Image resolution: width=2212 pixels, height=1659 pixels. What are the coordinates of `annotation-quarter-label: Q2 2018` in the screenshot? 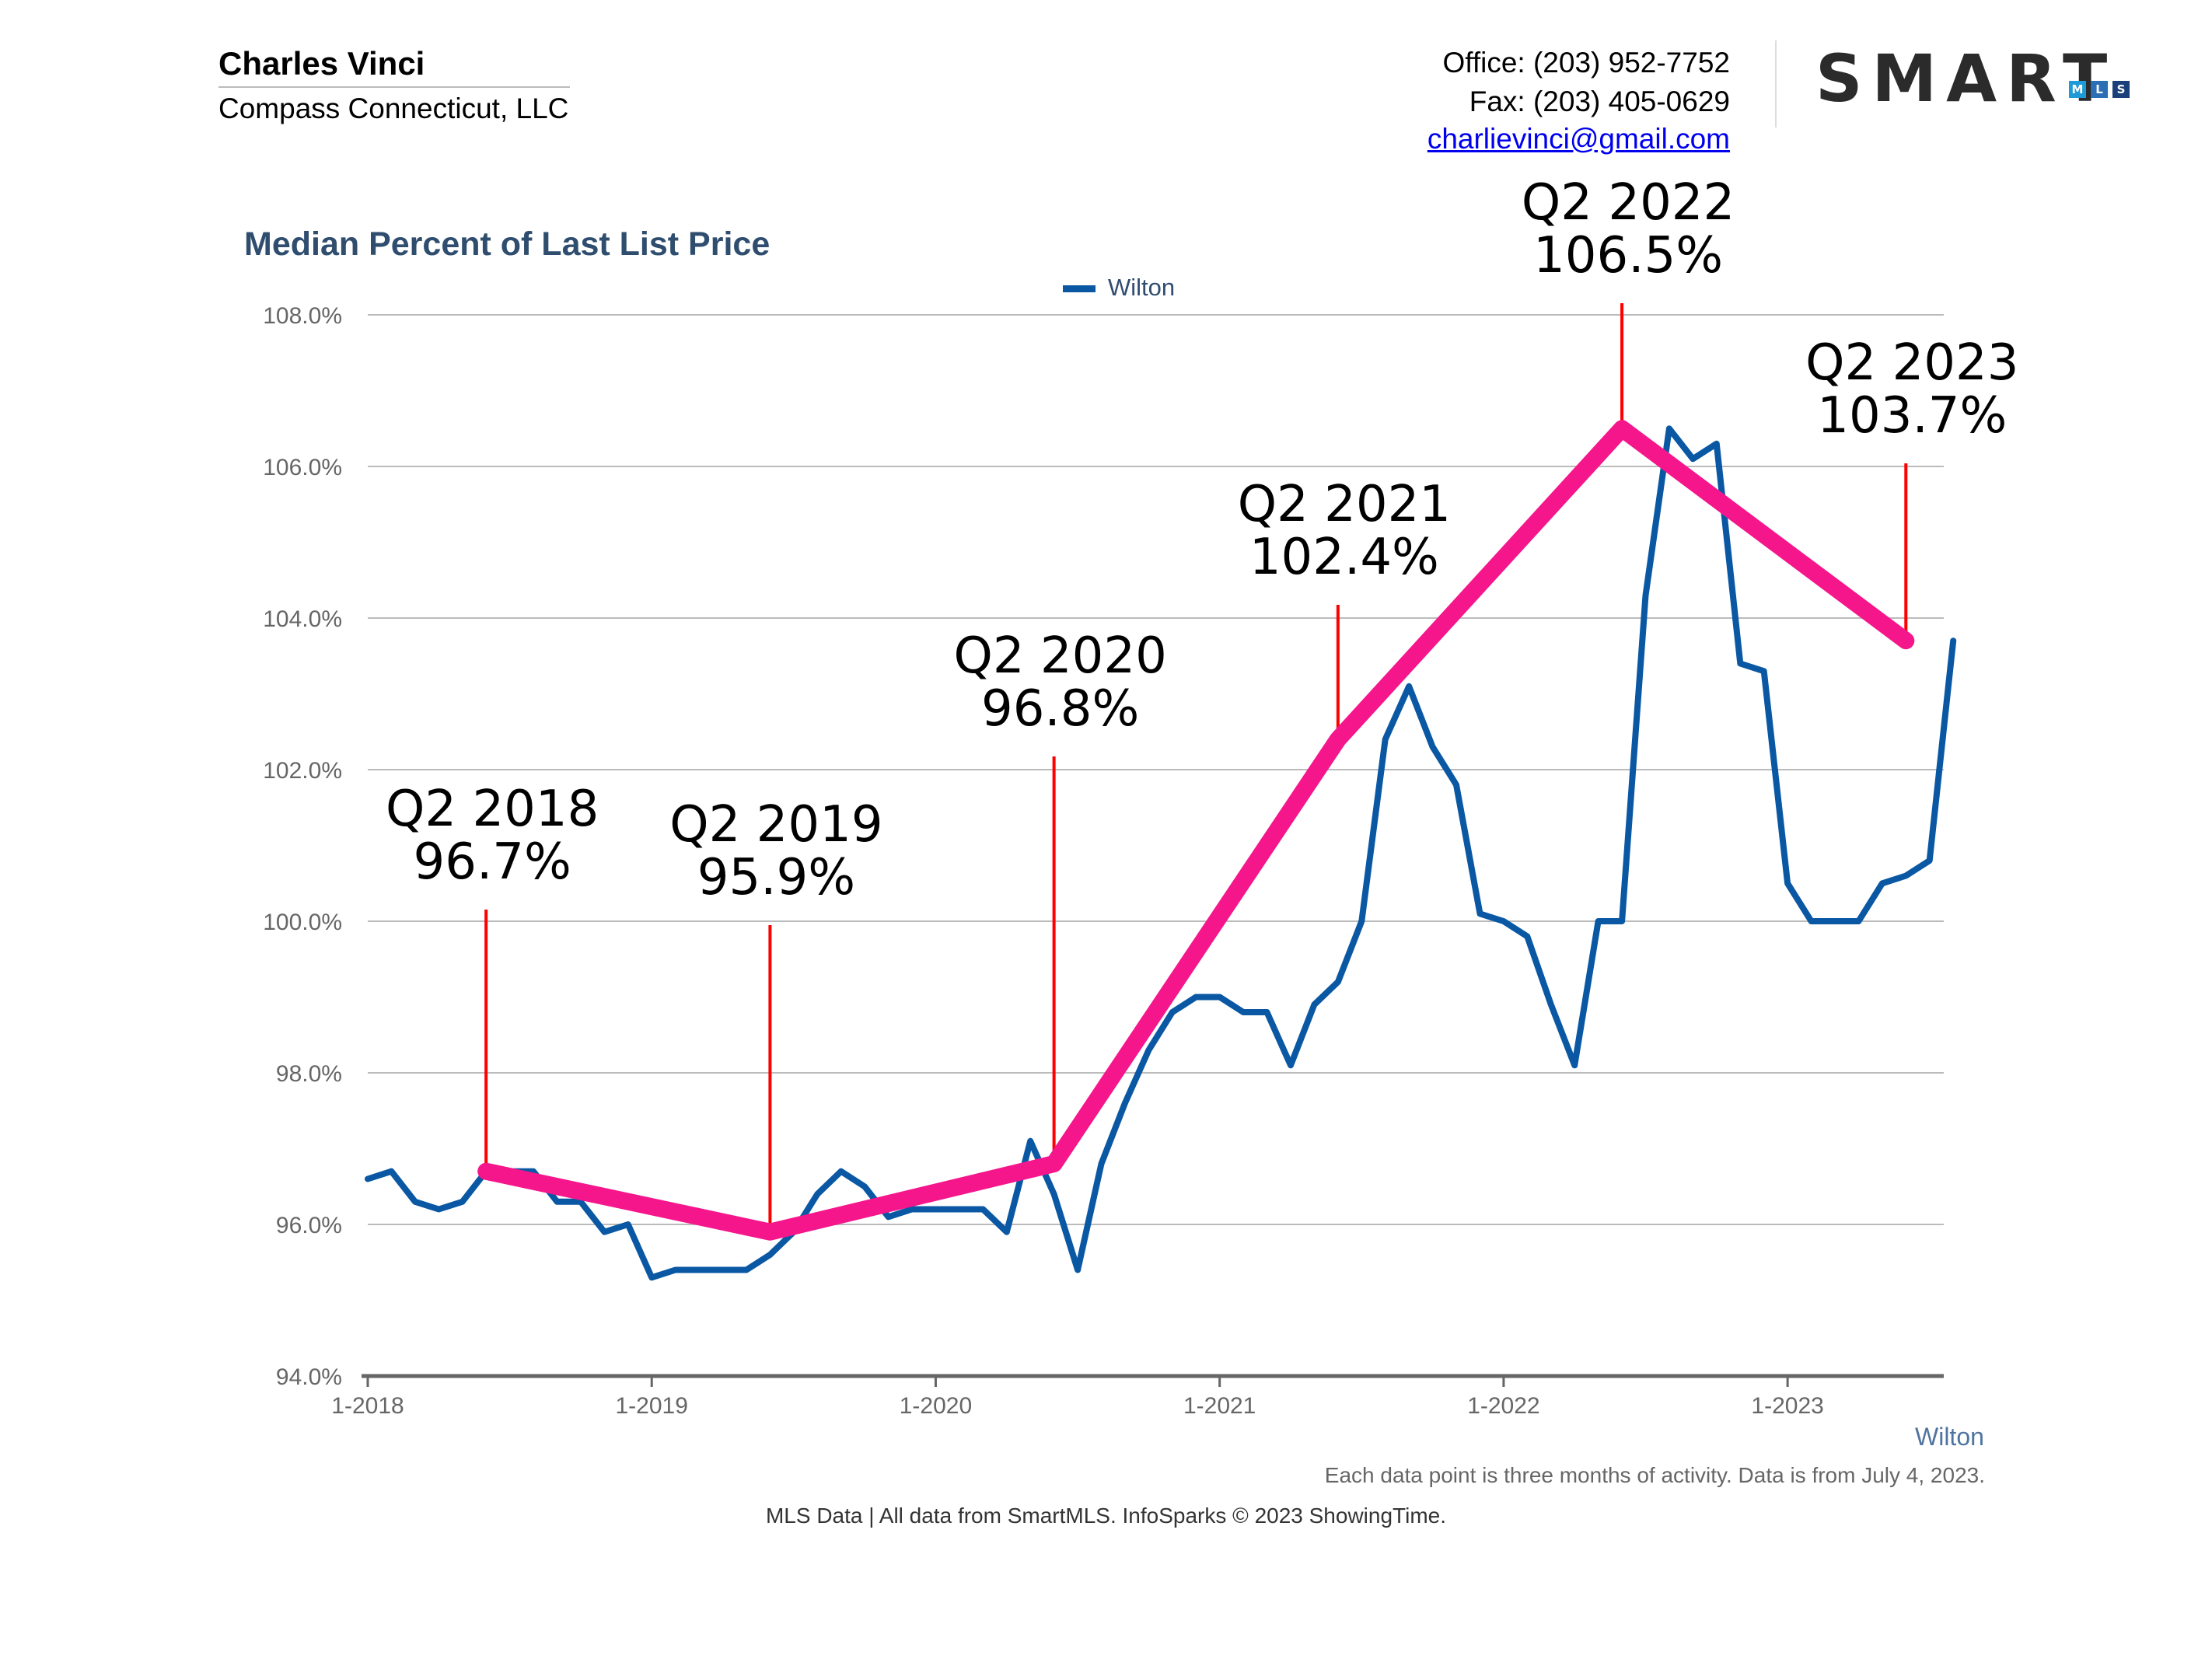 It's located at (492, 809).